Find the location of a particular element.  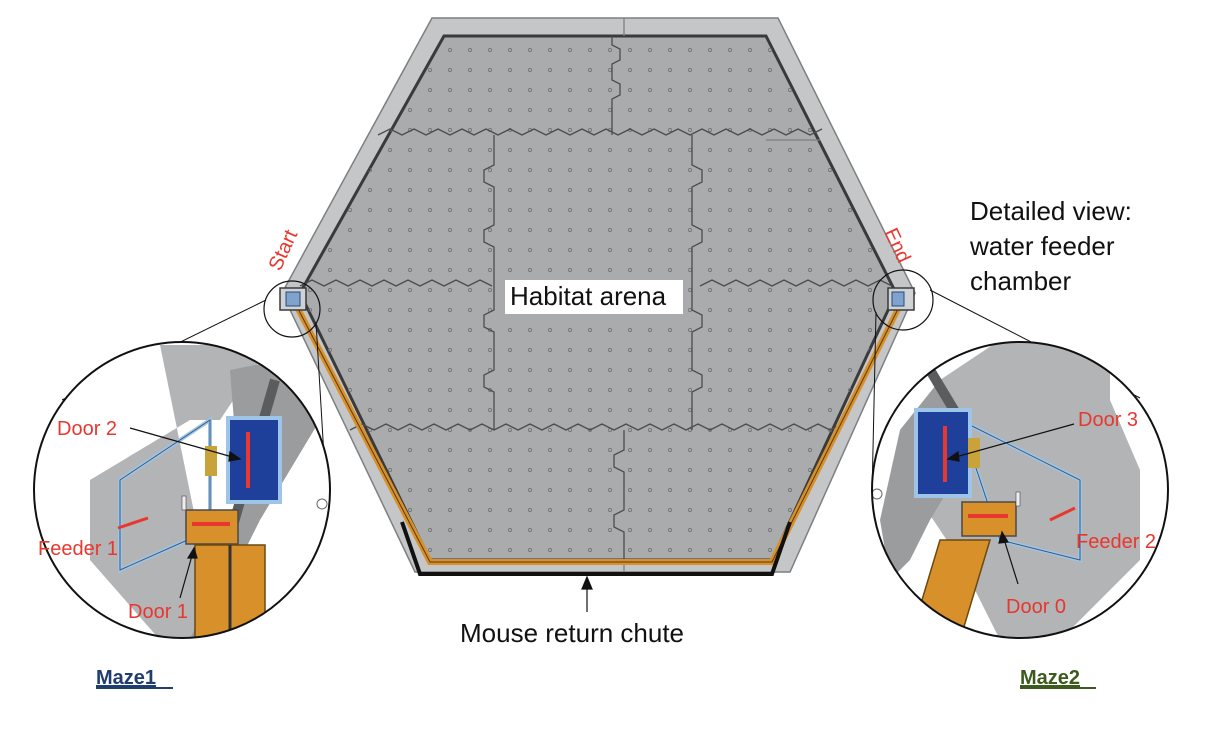

end-chamber is located at coordinates (901, 299).